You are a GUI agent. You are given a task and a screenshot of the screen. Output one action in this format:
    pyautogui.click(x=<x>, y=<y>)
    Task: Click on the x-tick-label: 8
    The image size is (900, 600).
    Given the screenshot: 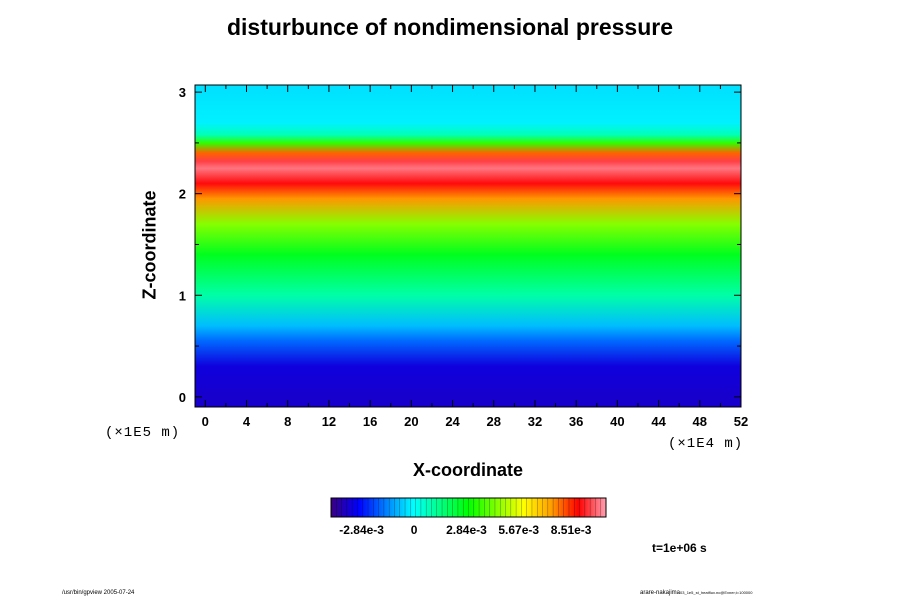 What is the action you would take?
    pyautogui.click(x=287, y=421)
    